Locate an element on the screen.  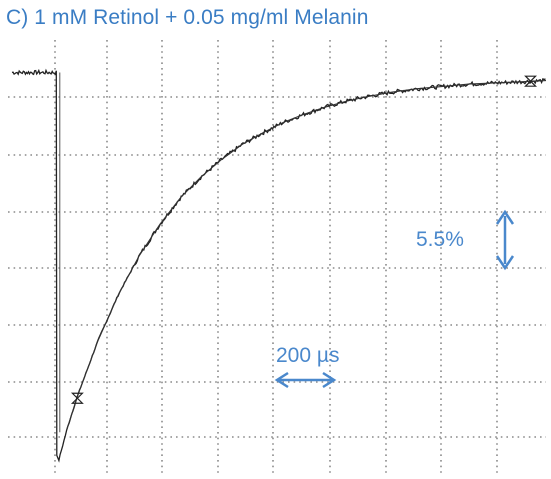
amplitude-arrow-head-up is located at coordinates (505, 217).